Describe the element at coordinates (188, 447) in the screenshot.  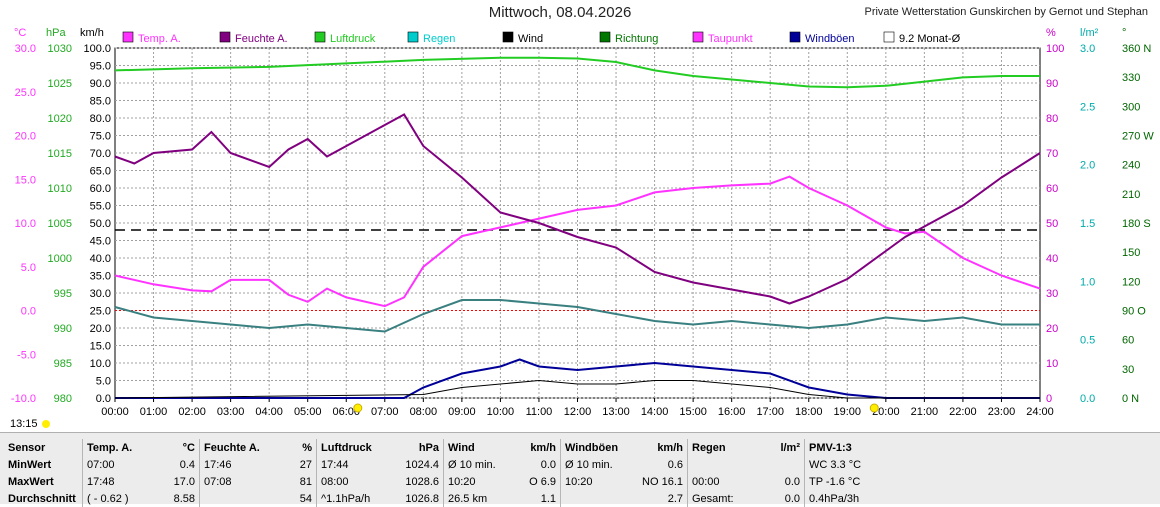
I see `hdr-temp-unit: °C` at that location.